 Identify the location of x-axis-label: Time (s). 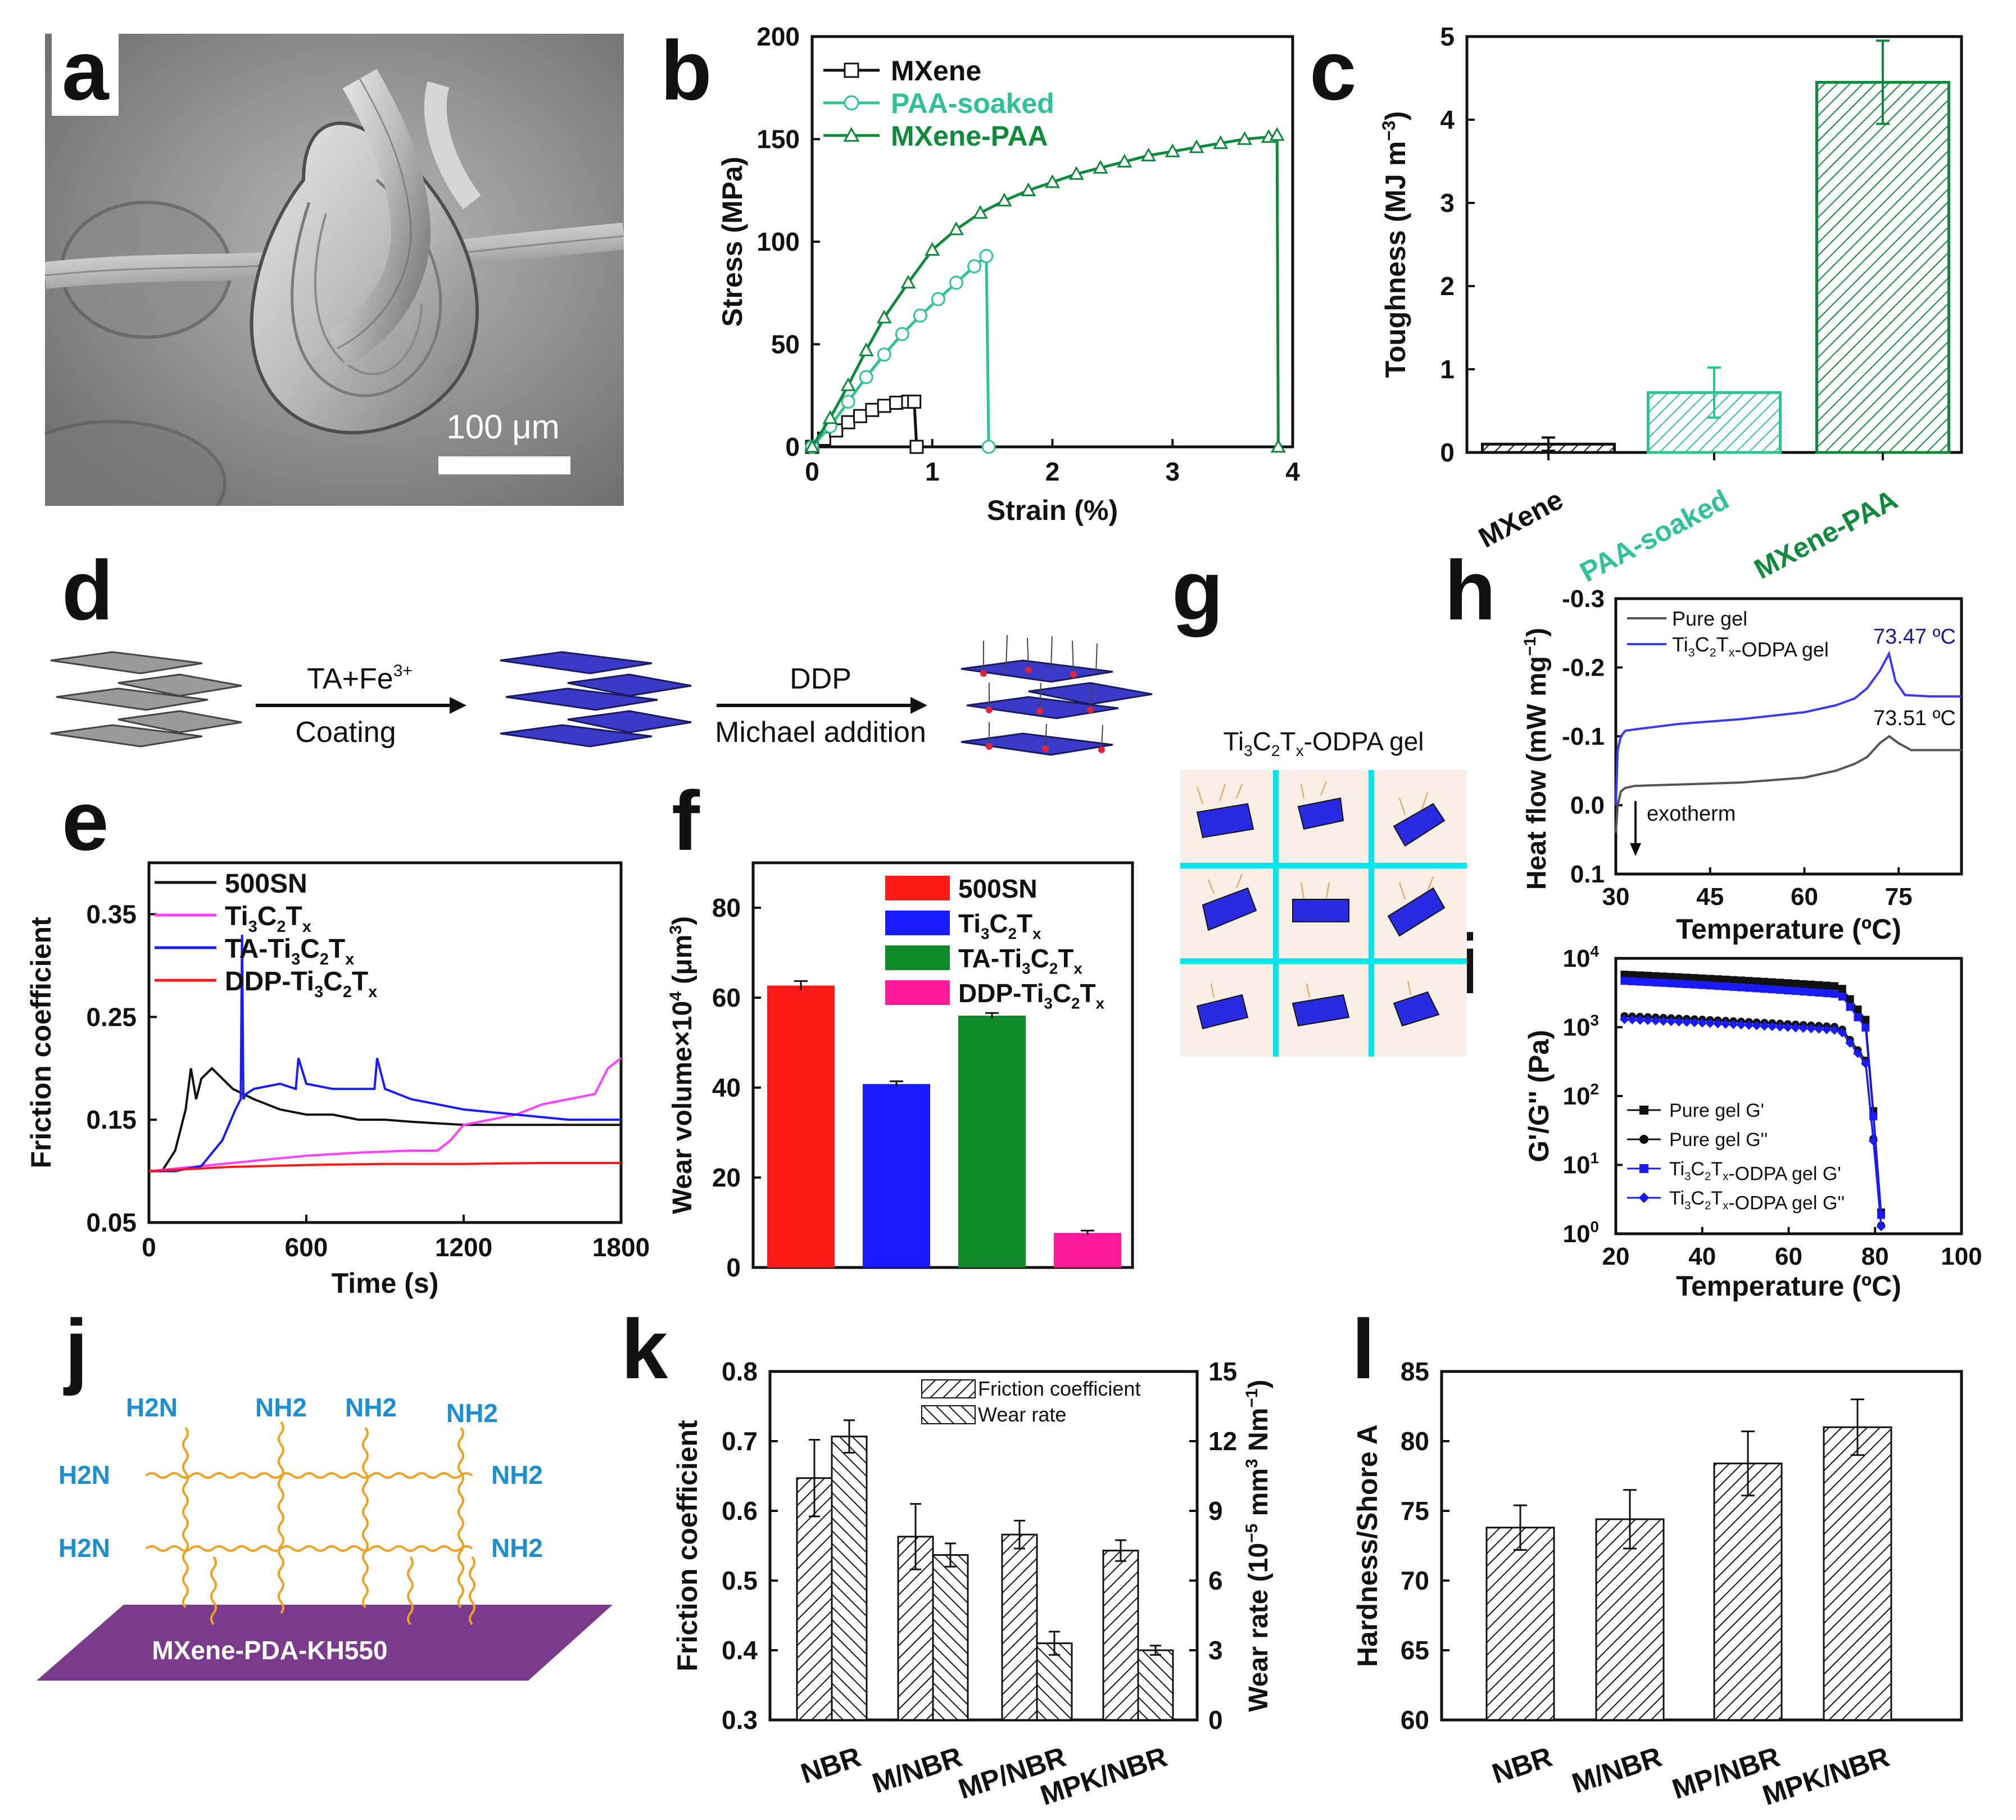
(385, 1283).